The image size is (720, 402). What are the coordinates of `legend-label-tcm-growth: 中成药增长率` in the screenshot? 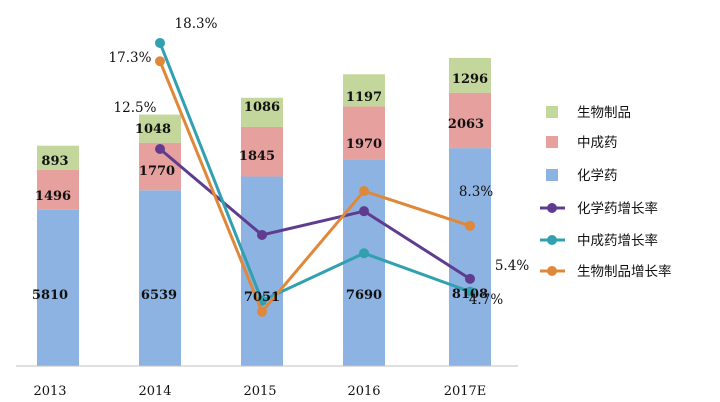 It's located at (617, 240).